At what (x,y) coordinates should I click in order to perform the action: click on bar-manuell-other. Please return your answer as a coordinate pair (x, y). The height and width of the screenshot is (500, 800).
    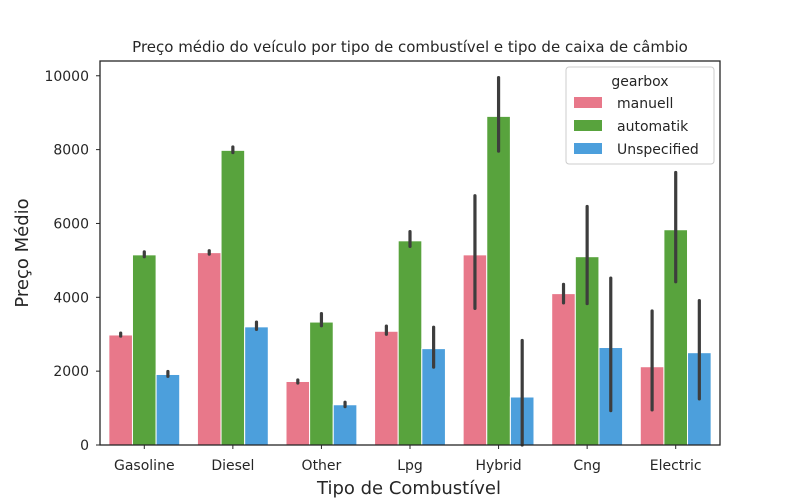
    Looking at the image, I should click on (298, 413).